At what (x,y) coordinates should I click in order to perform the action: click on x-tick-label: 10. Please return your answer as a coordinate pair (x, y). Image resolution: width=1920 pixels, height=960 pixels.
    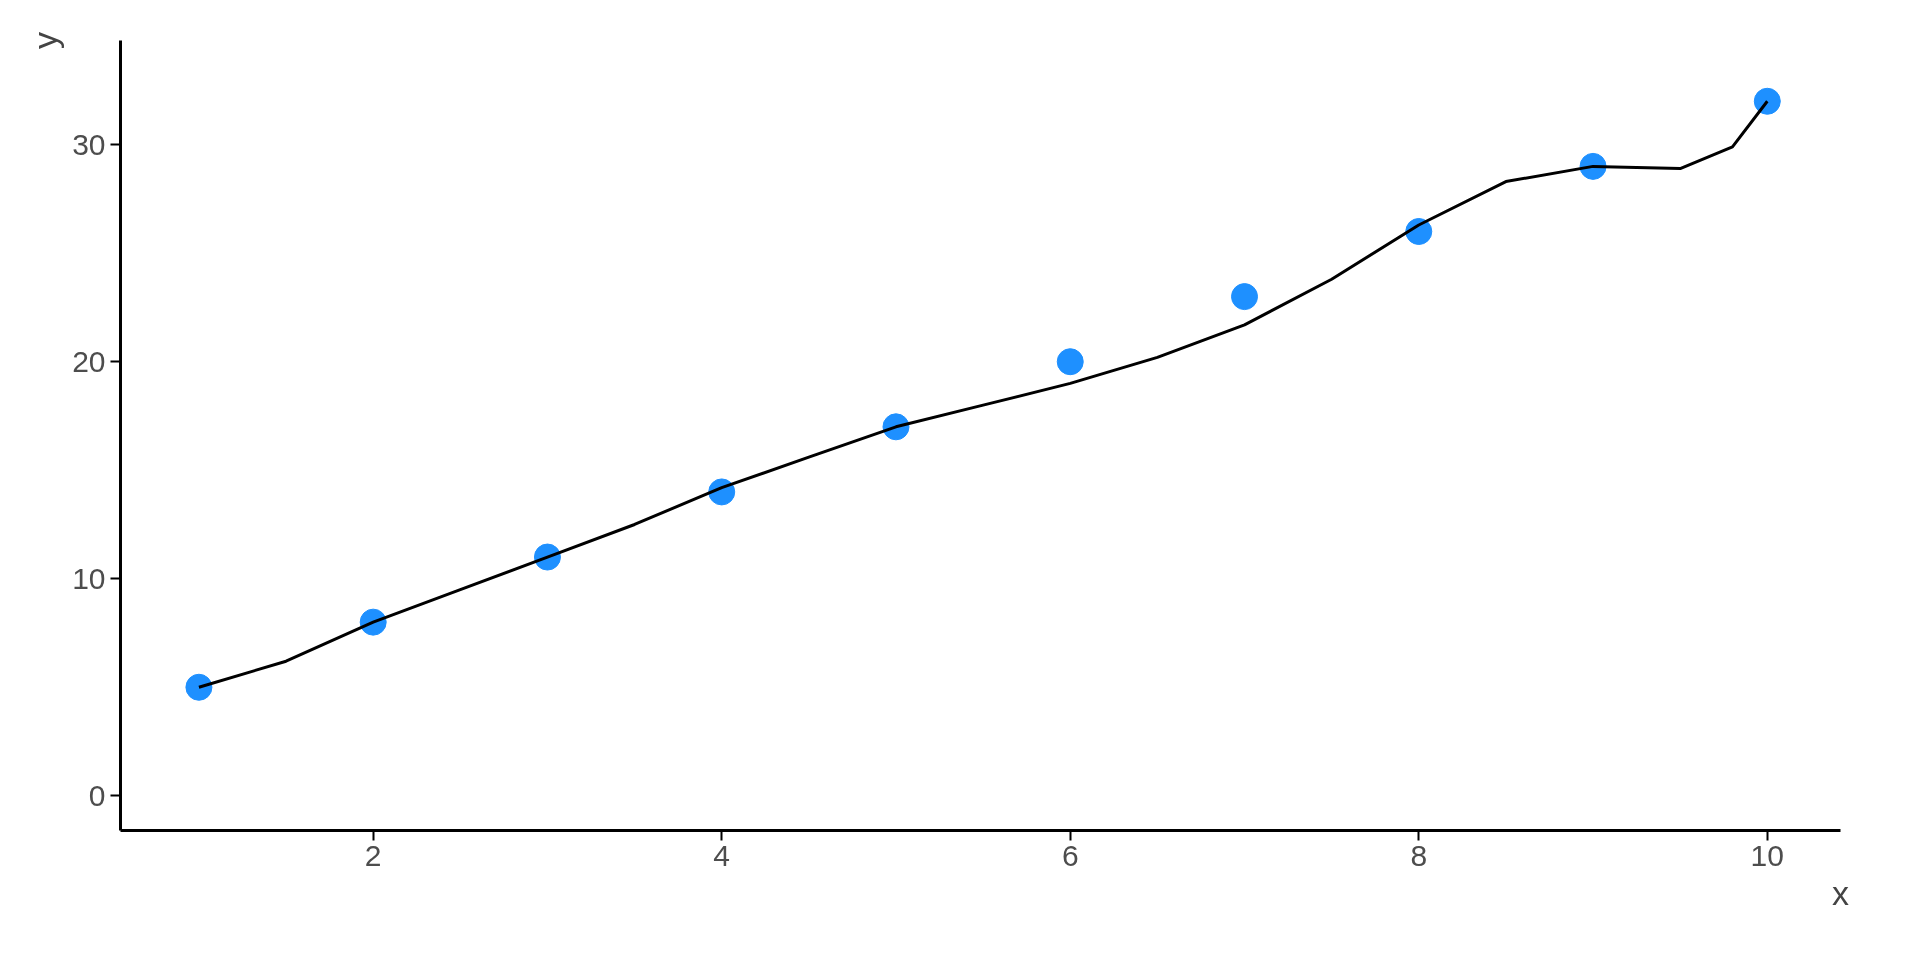
    Looking at the image, I should click on (1767, 855).